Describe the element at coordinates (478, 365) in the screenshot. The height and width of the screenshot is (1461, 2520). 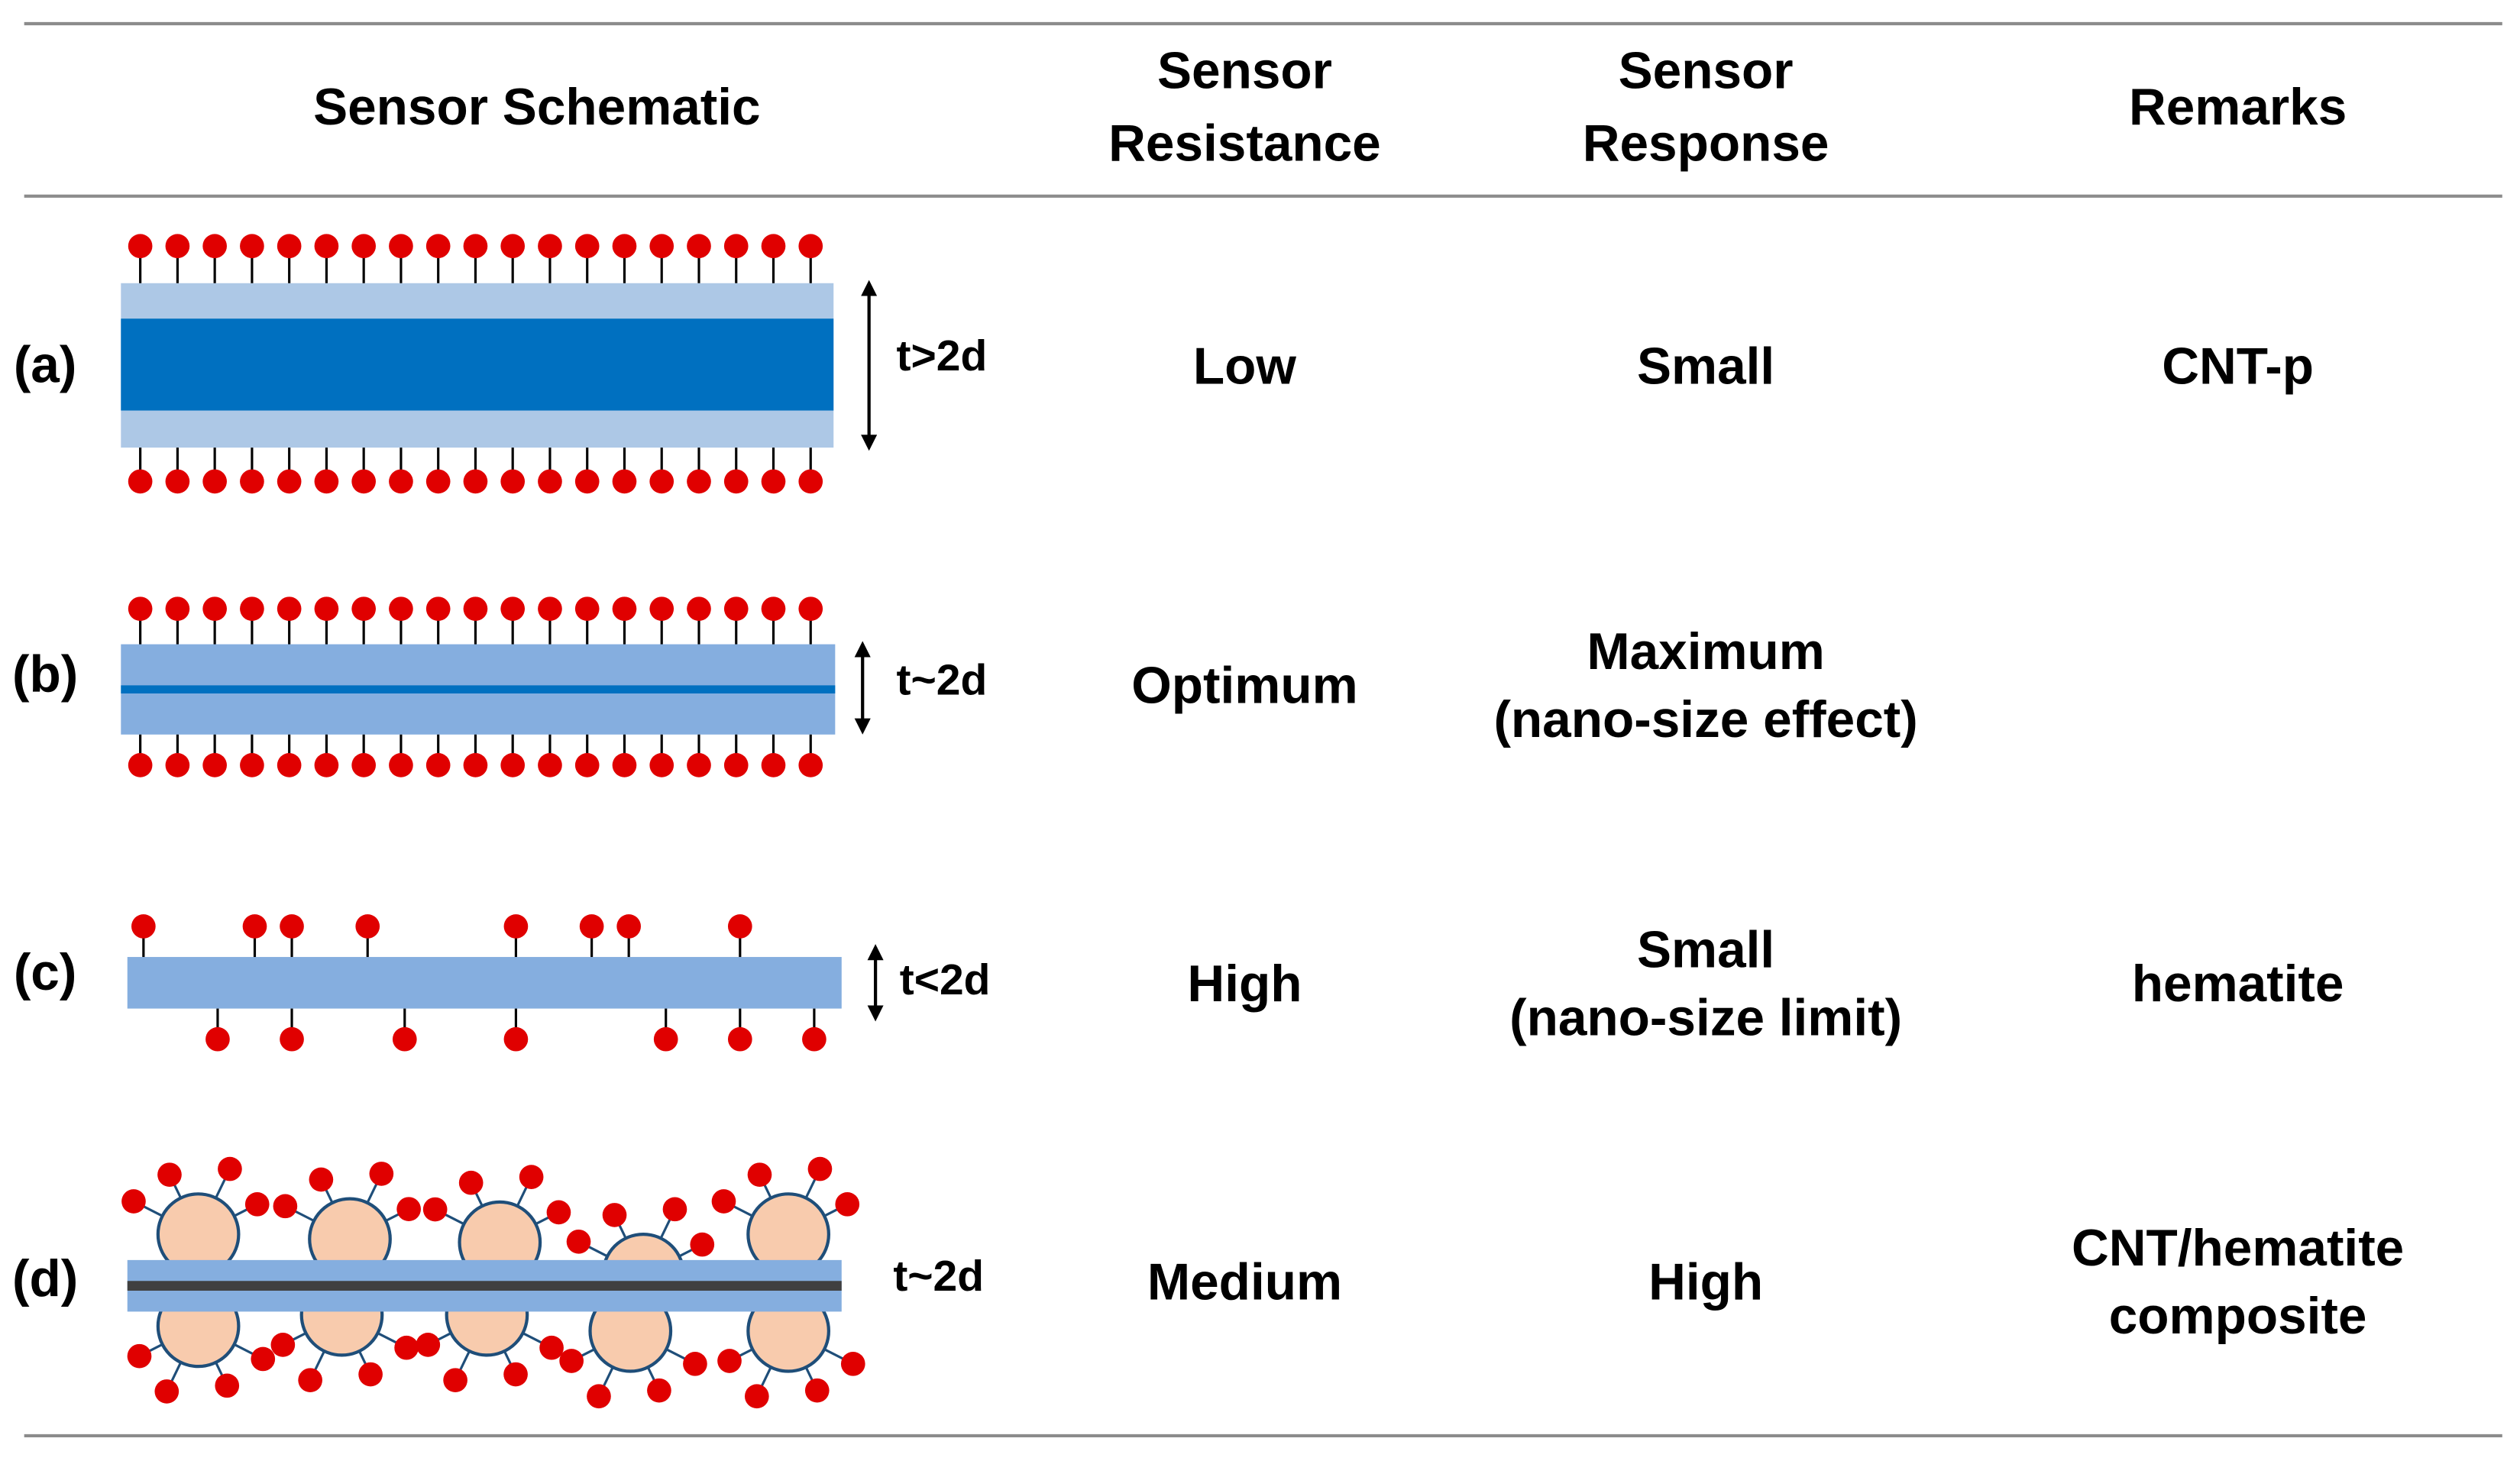
I see `core-layer` at that location.